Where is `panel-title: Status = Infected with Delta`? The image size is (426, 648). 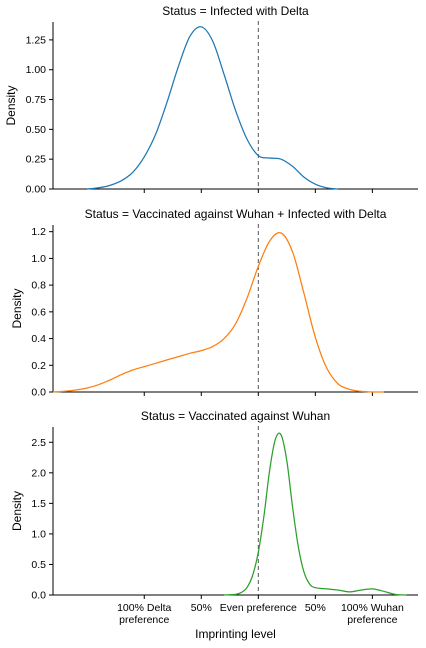
panel-title: Status = Infected with Delta is located at coordinates (235, 11).